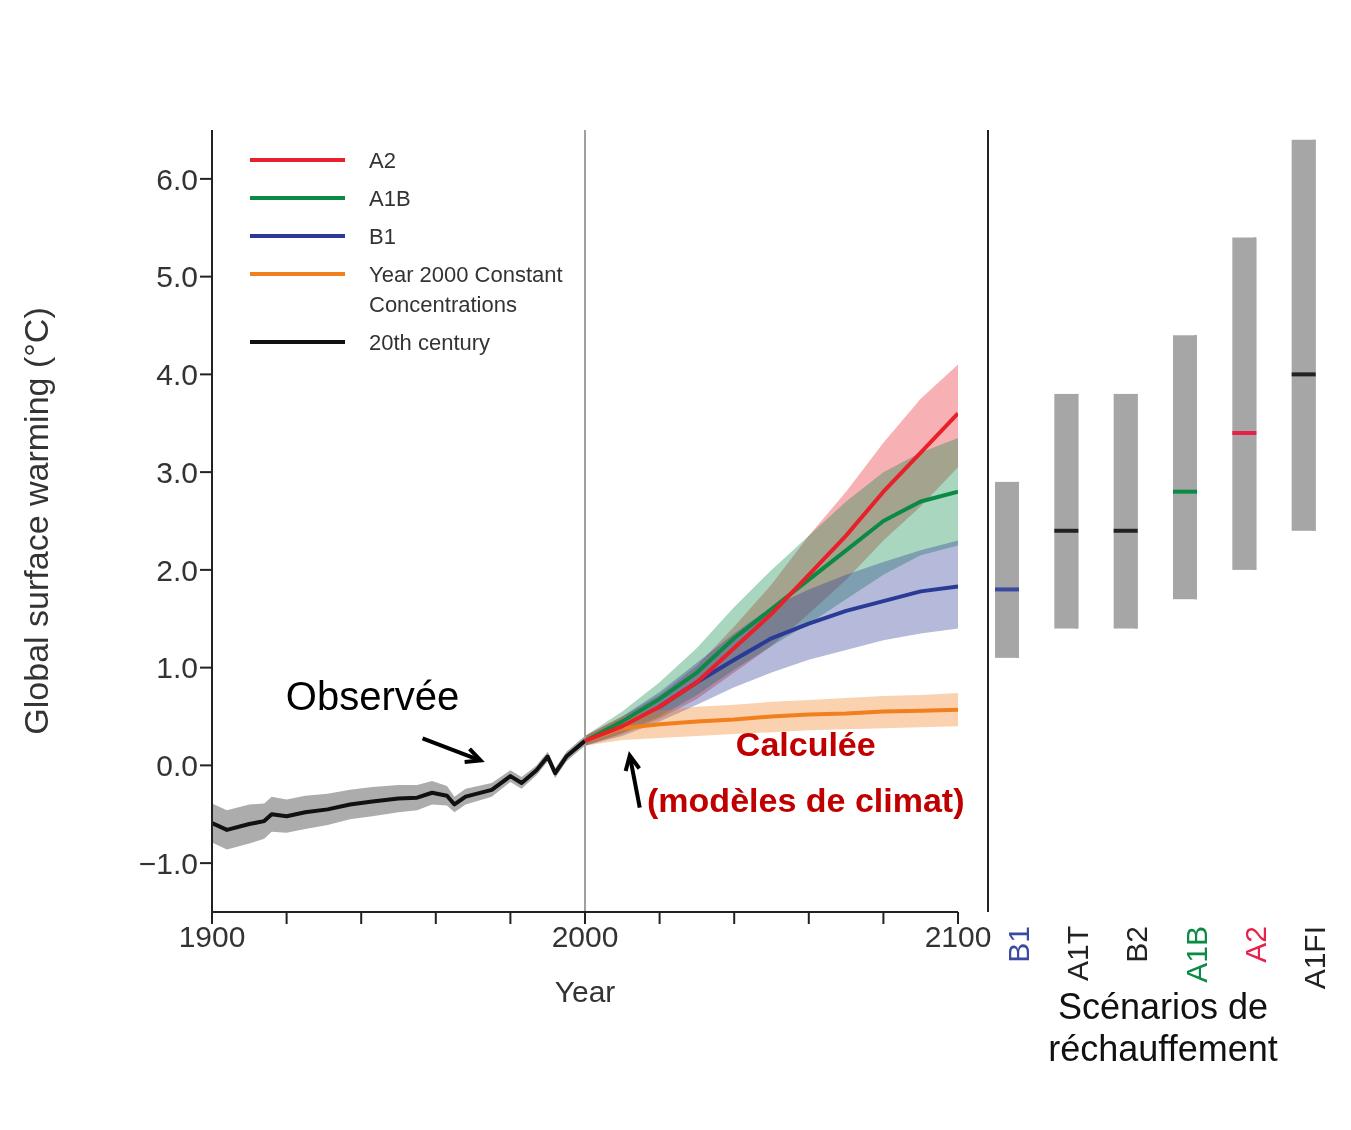 This screenshot has width=1351, height=1130. Describe the element at coordinates (177, 668) in the screenshot. I see `y-tick-label: 1.0` at that location.